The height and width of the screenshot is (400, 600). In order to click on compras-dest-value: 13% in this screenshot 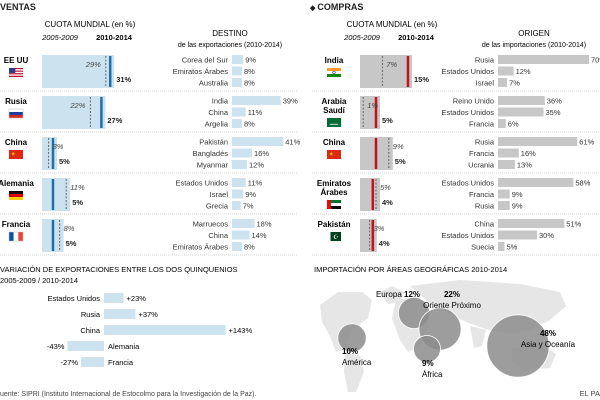, I will do `click(524, 165)`.